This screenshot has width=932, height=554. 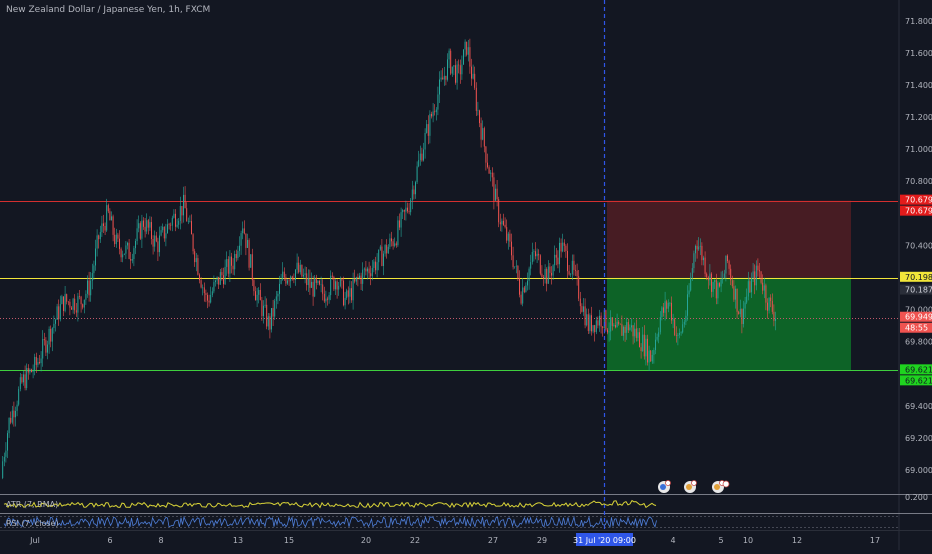 What do you see at coordinates (493, 540) in the screenshot?
I see `time-tick-label: 27` at bounding box center [493, 540].